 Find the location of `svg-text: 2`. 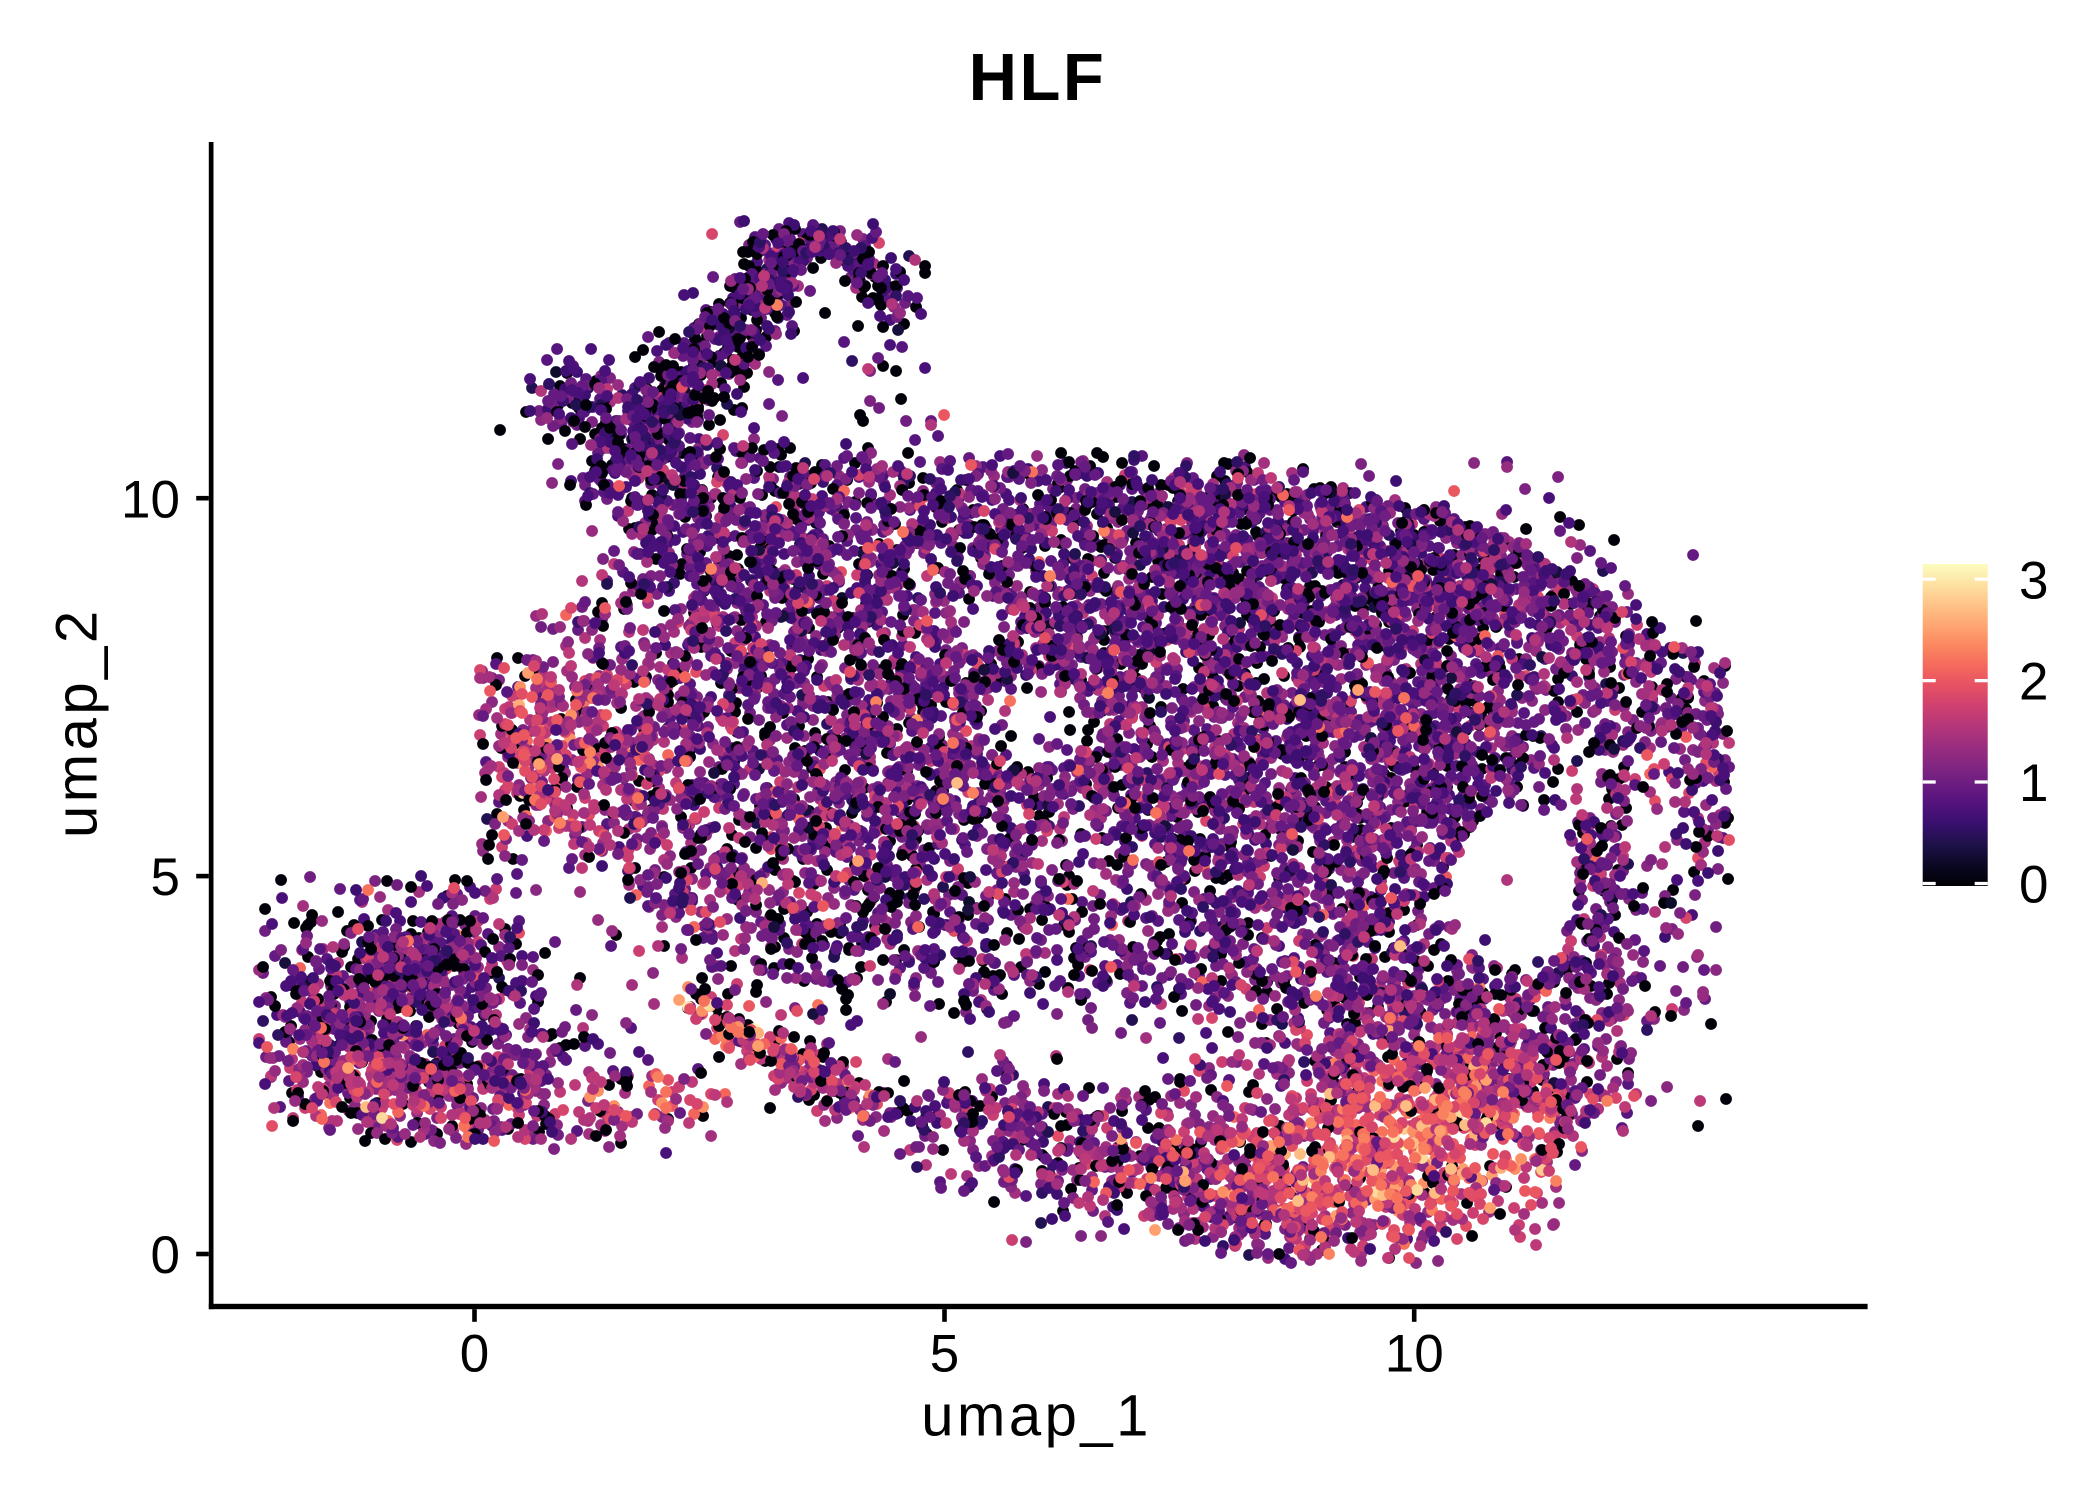

svg-text: 2 is located at coordinates (2033, 682).